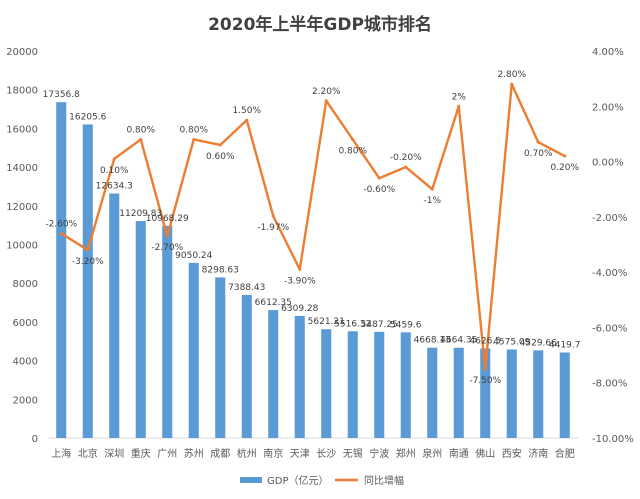 The width and height of the screenshot is (640, 499). Describe the element at coordinates (300, 281) in the screenshot. I see `line-value-label: -3.90%` at that location.